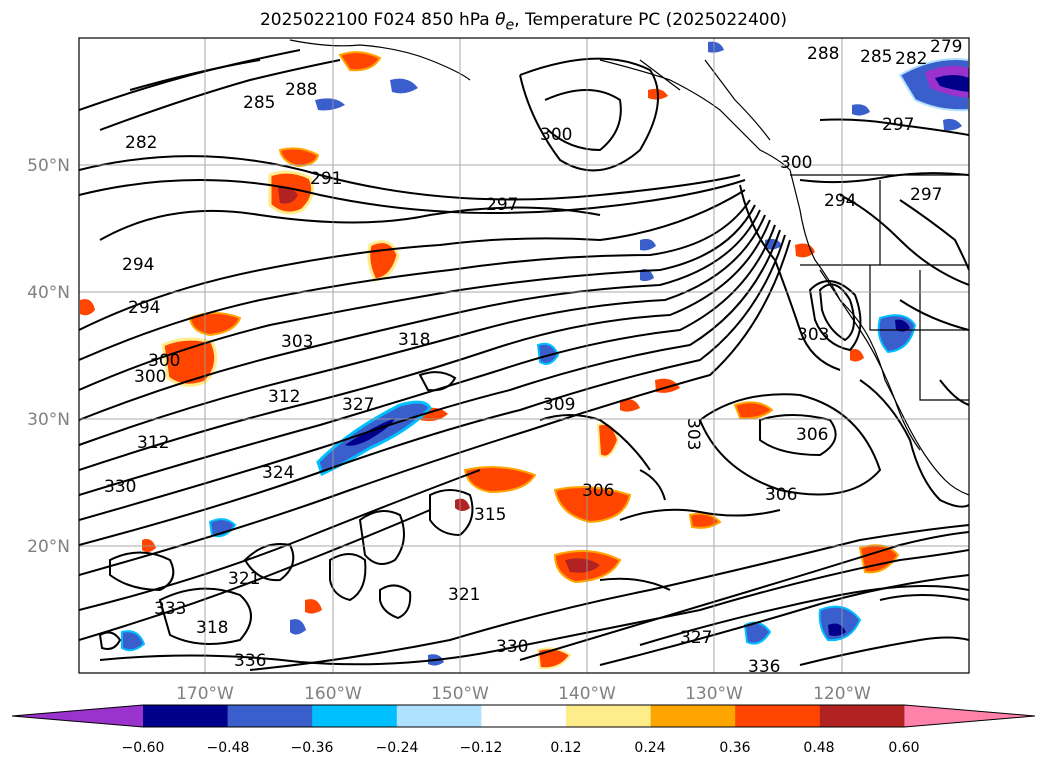  Describe the element at coordinates (559, 405) in the screenshot. I see `contour-label: 309` at that location.